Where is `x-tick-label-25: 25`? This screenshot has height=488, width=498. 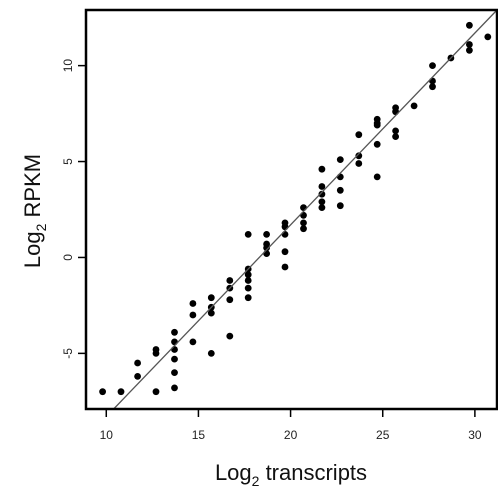
x-tick-label-25: 25 is located at coordinates (383, 435).